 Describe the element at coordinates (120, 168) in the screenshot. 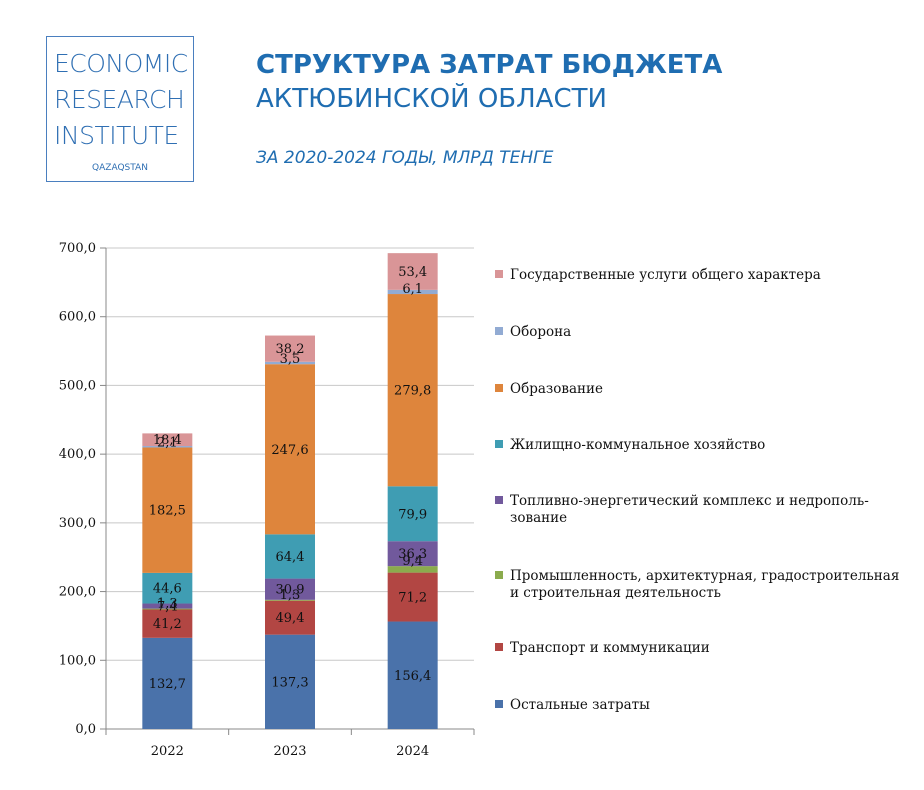

I see `logo-sub: QAZAQSTAN` at that location.